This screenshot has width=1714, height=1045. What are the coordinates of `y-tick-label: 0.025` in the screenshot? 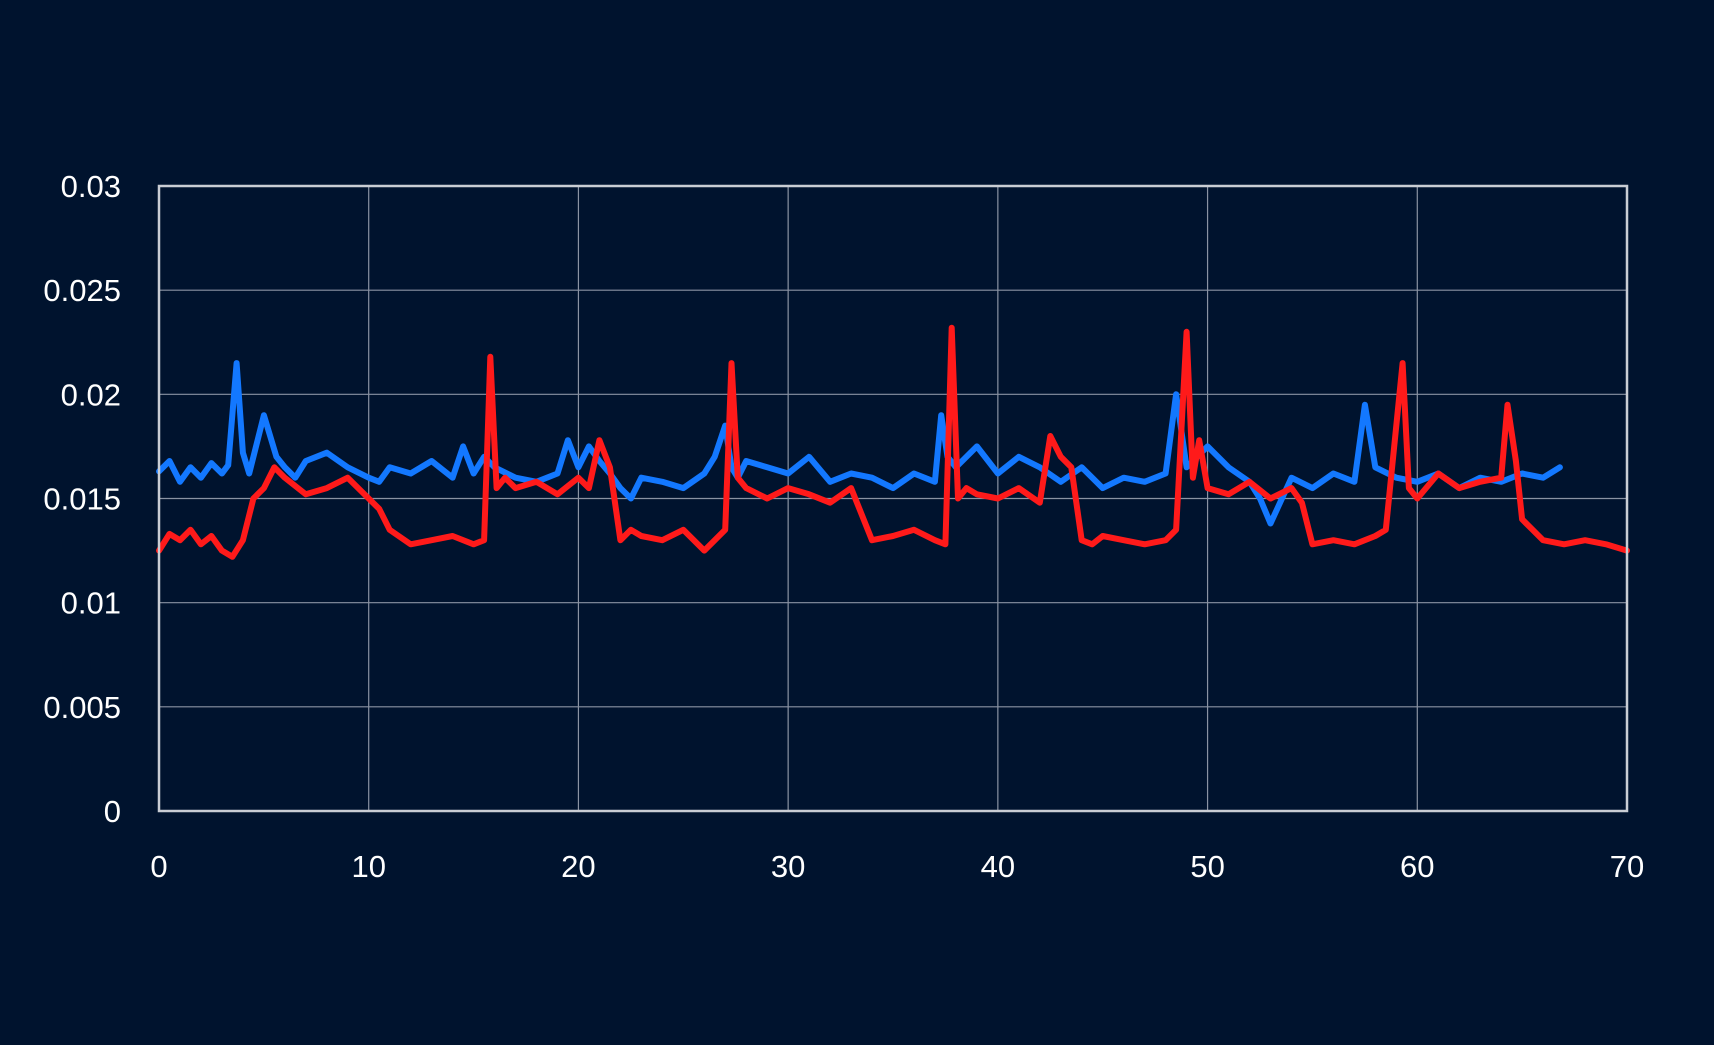 It's located at (82, 290).